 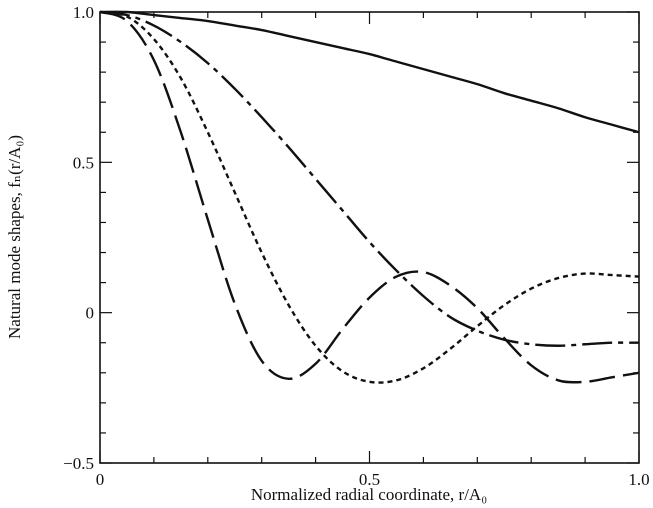 What do you see at coordinates (90, 313) in the screenshot?
I see `y-tick-label: 0` at bounding box center [90, 313].